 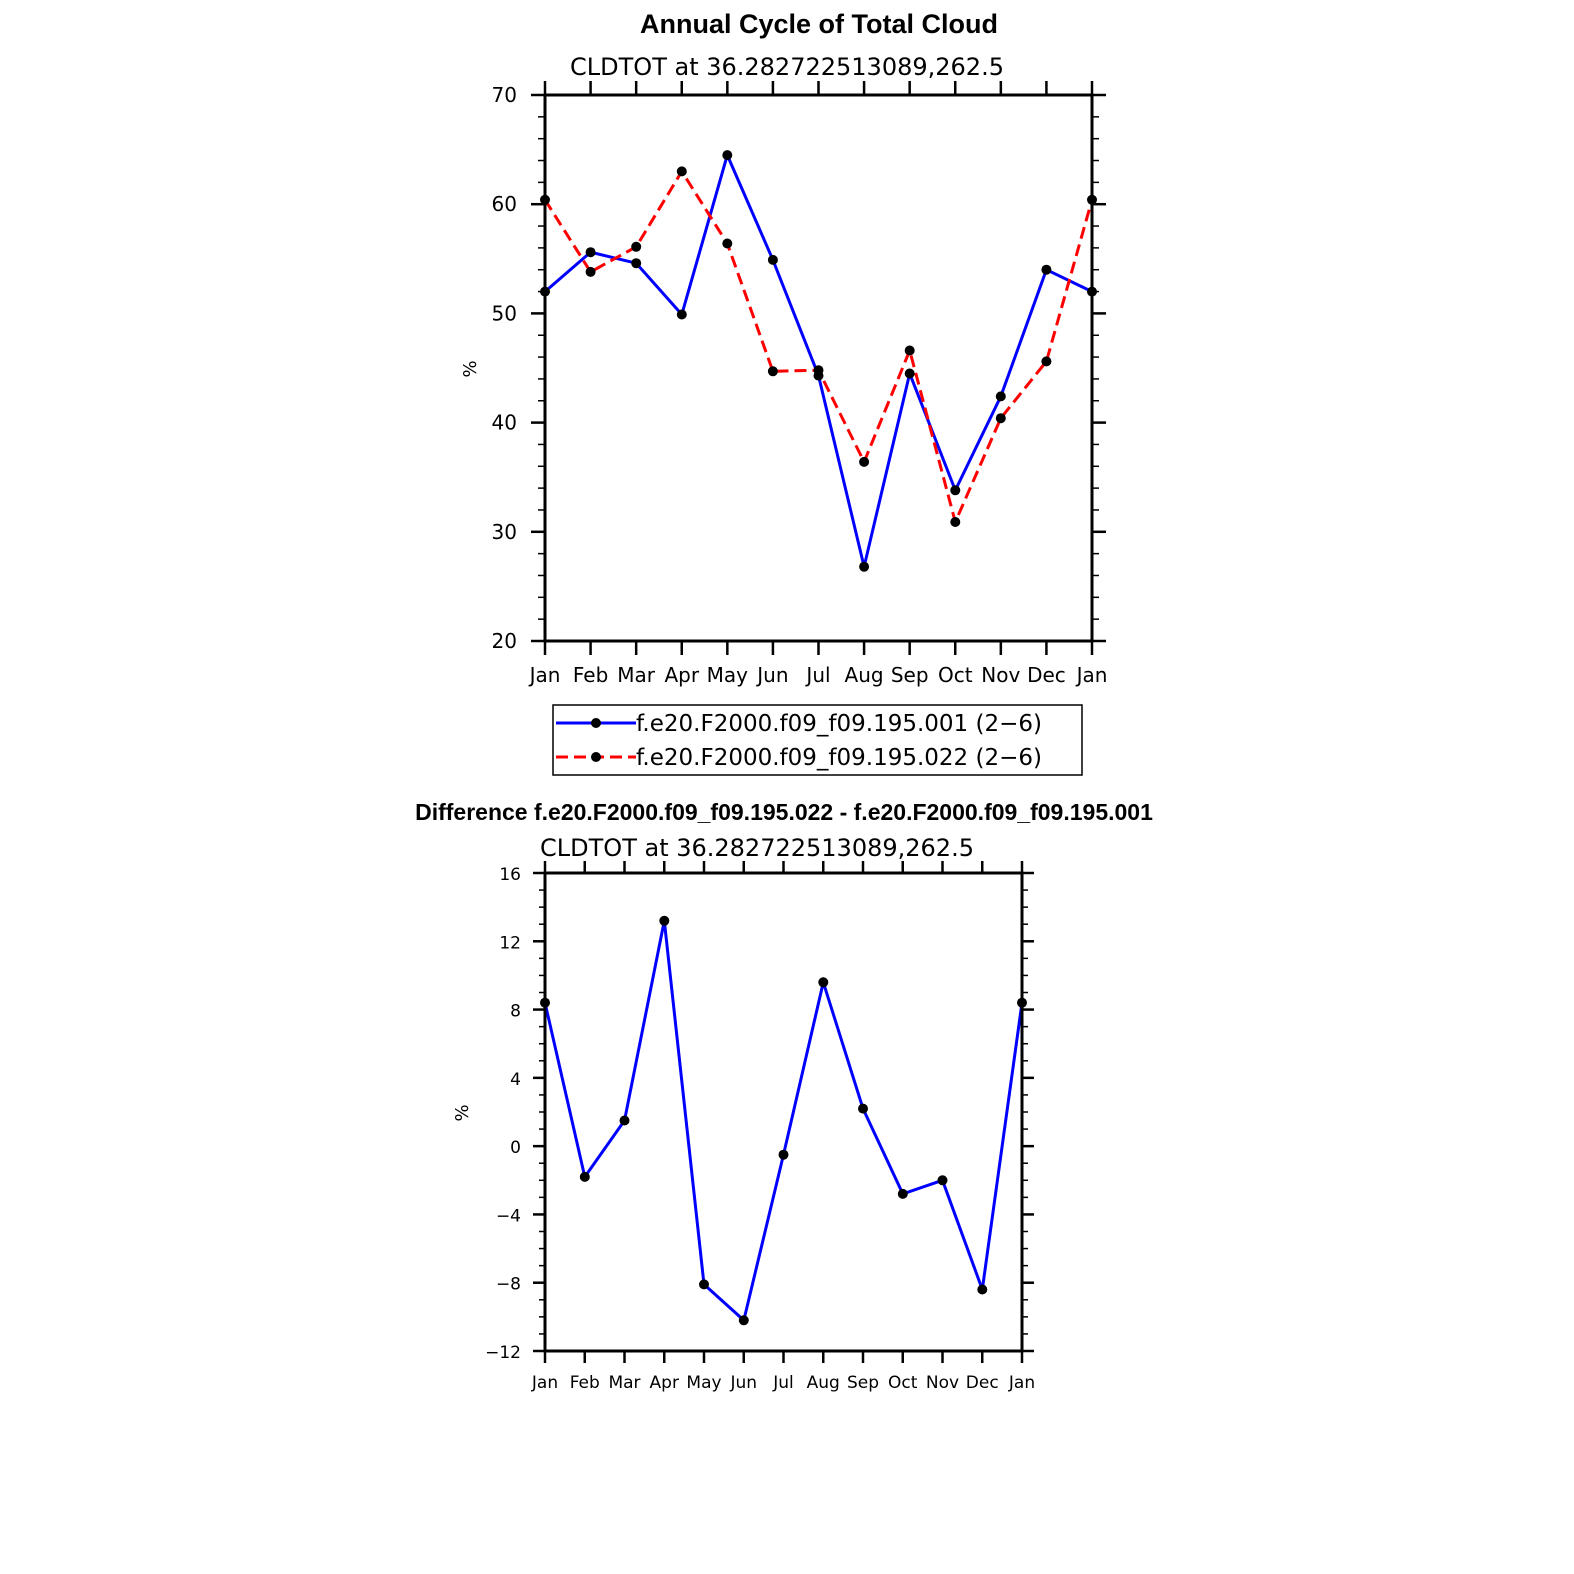 I want to click on chart1-frame, so click(x=818, y=368).